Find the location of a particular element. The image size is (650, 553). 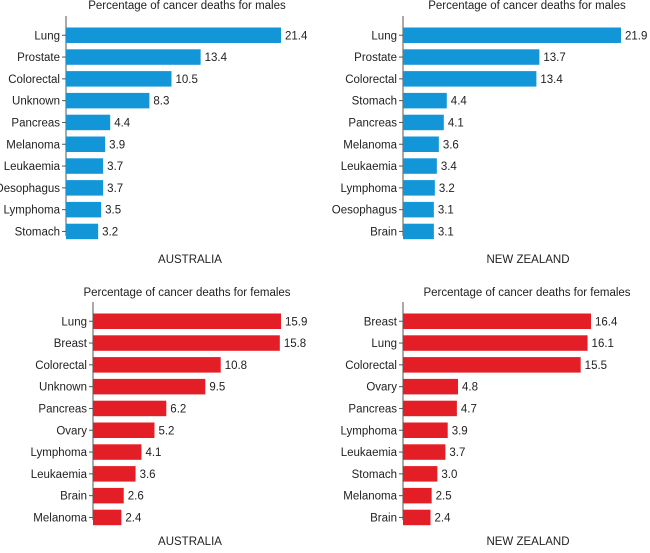

chart-title-1: Percentage of cancer deaths for males is located at coordinates (527, 6).